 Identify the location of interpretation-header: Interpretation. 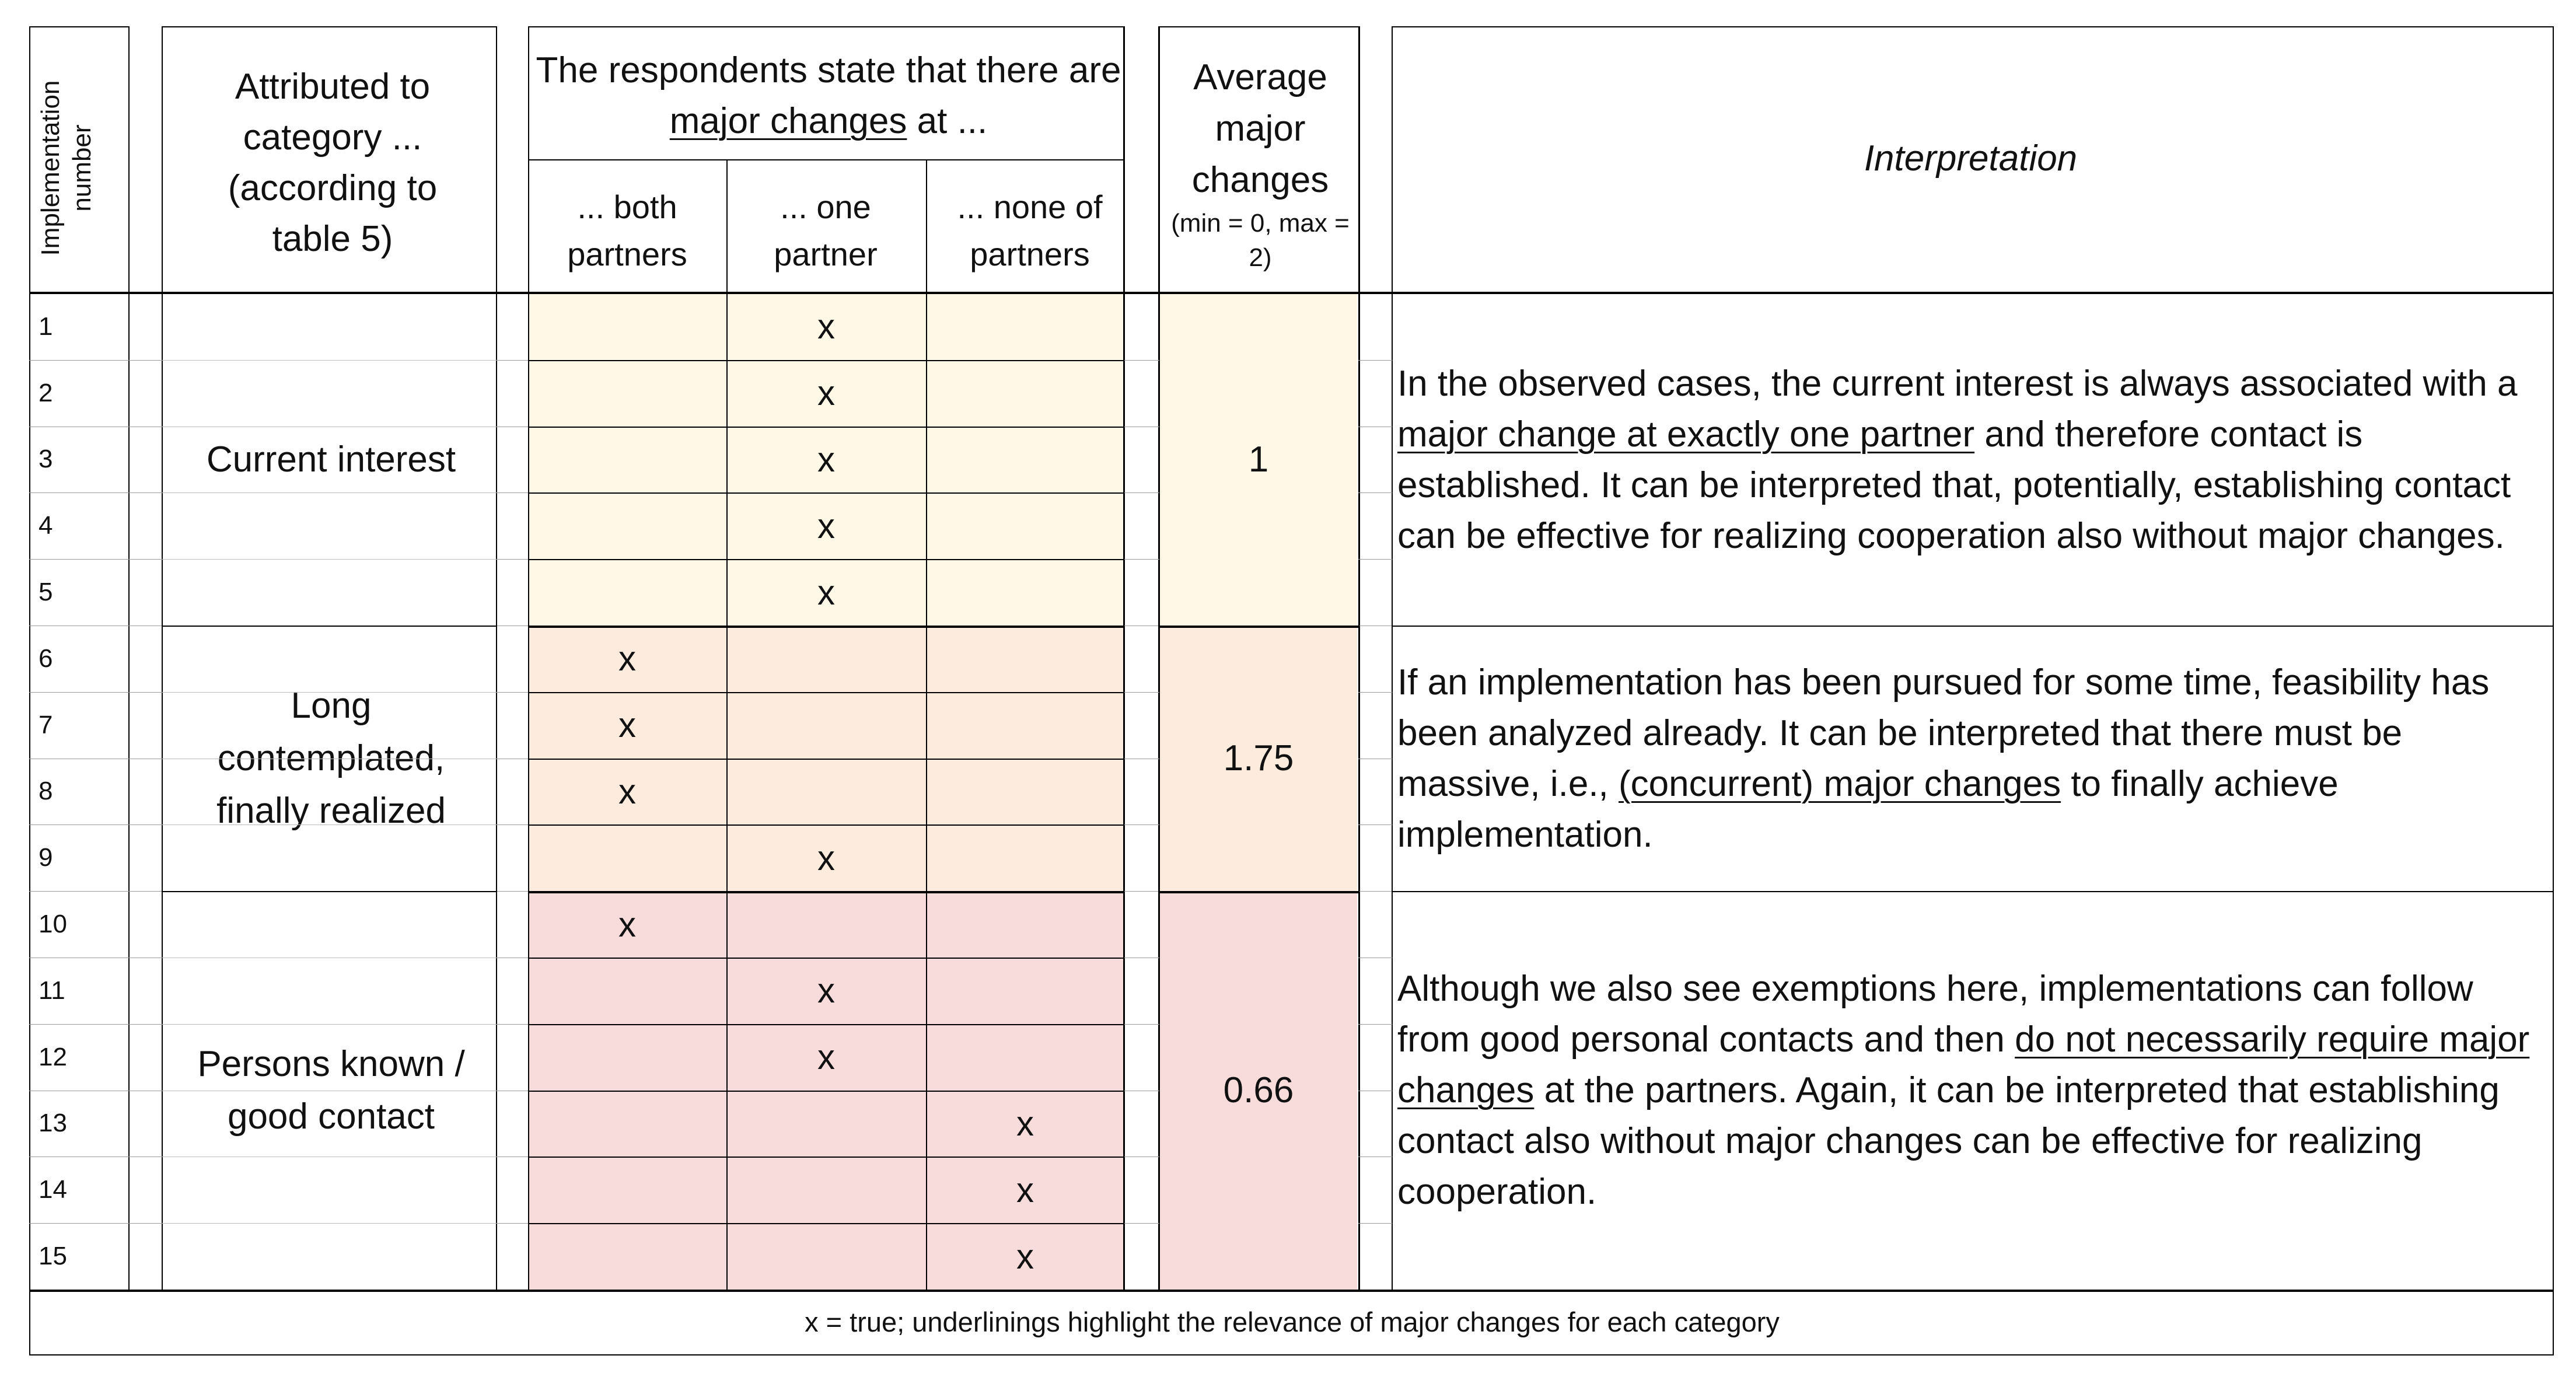
(1971, 158).